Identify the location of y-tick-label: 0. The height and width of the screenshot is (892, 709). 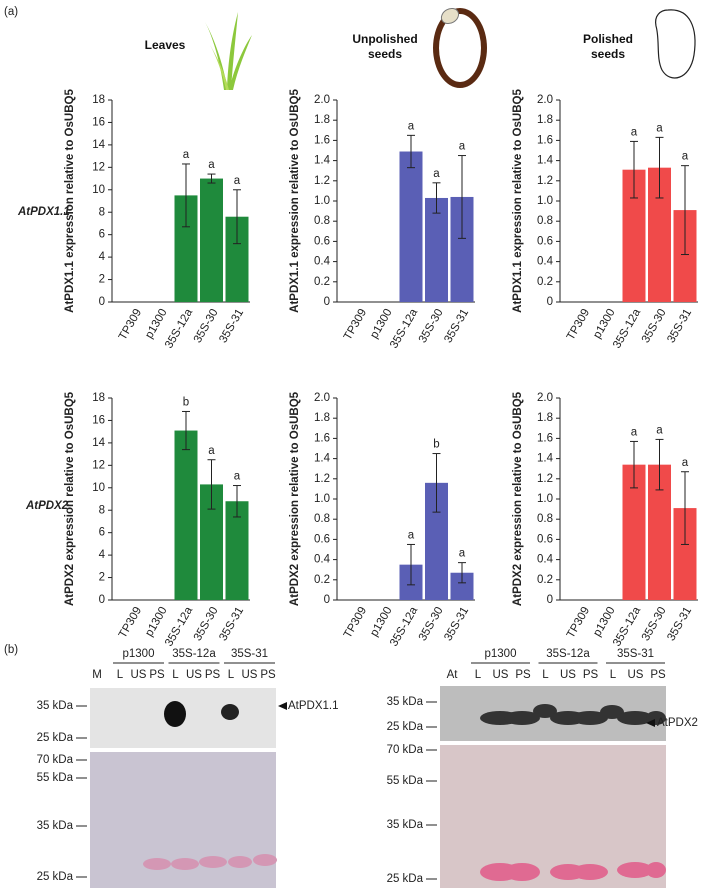
(550, 302).